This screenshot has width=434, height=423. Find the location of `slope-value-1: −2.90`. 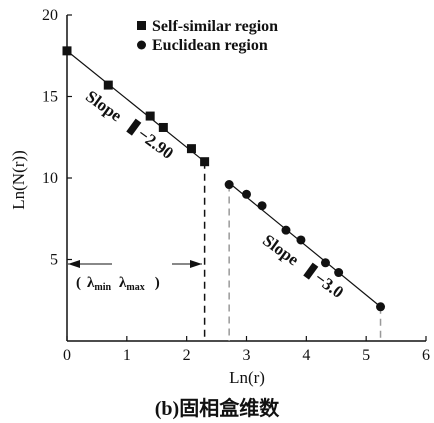

slope-value-1: −2.90 is located at coordinates (155, 143).